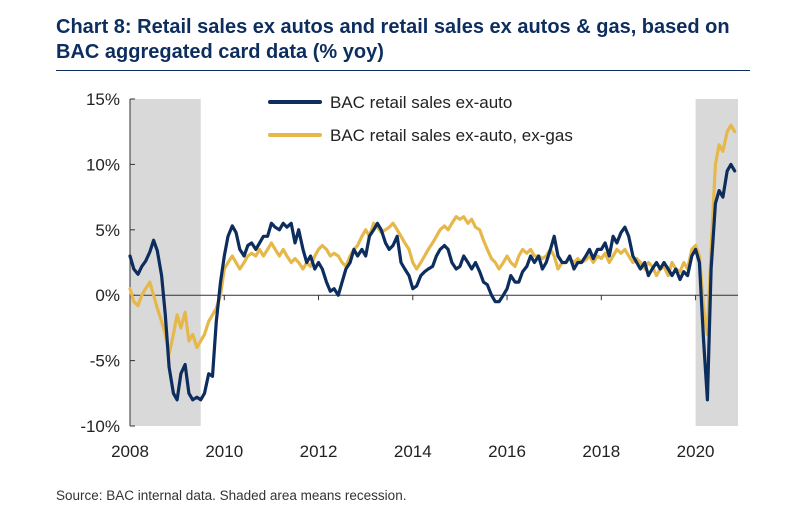  I want to click on y-tick-label: 0%, so click(107, 295).